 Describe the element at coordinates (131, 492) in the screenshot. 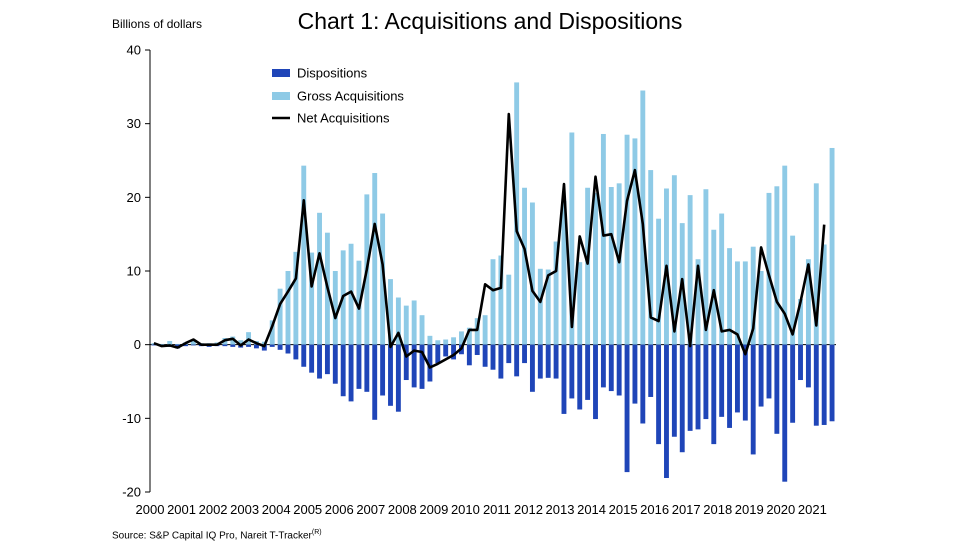

I see `y-tick-label: -20` at that location.